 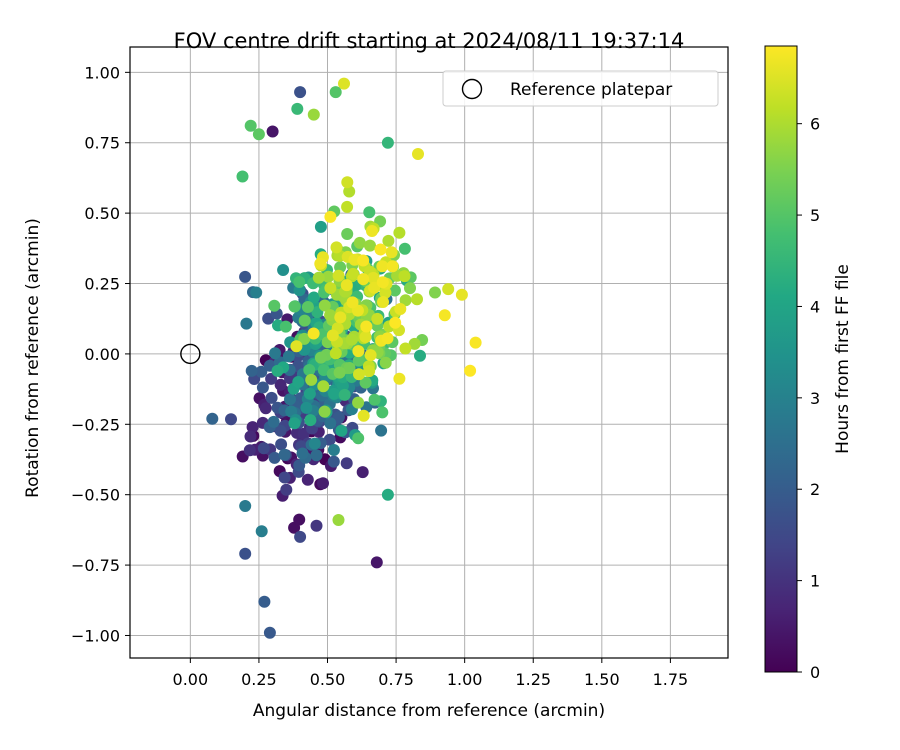 What do you see at coordinates (465, 679) in the screenshot?
I see `x-tick-label: 1.00` at bounding box center [465, 679].